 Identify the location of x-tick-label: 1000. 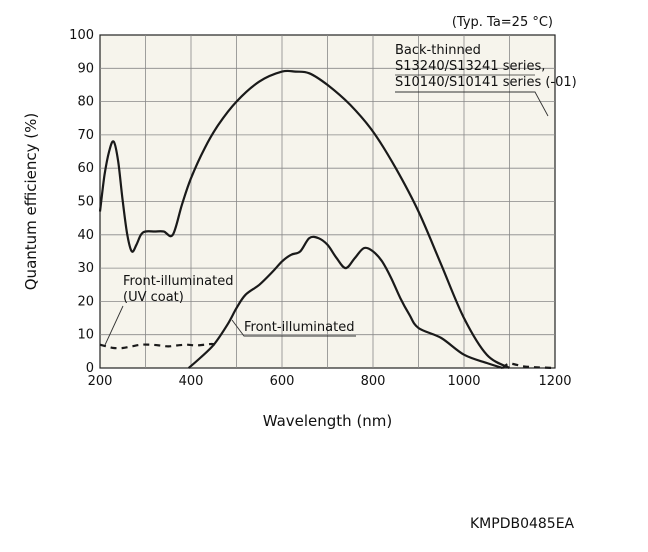
(463, 381).